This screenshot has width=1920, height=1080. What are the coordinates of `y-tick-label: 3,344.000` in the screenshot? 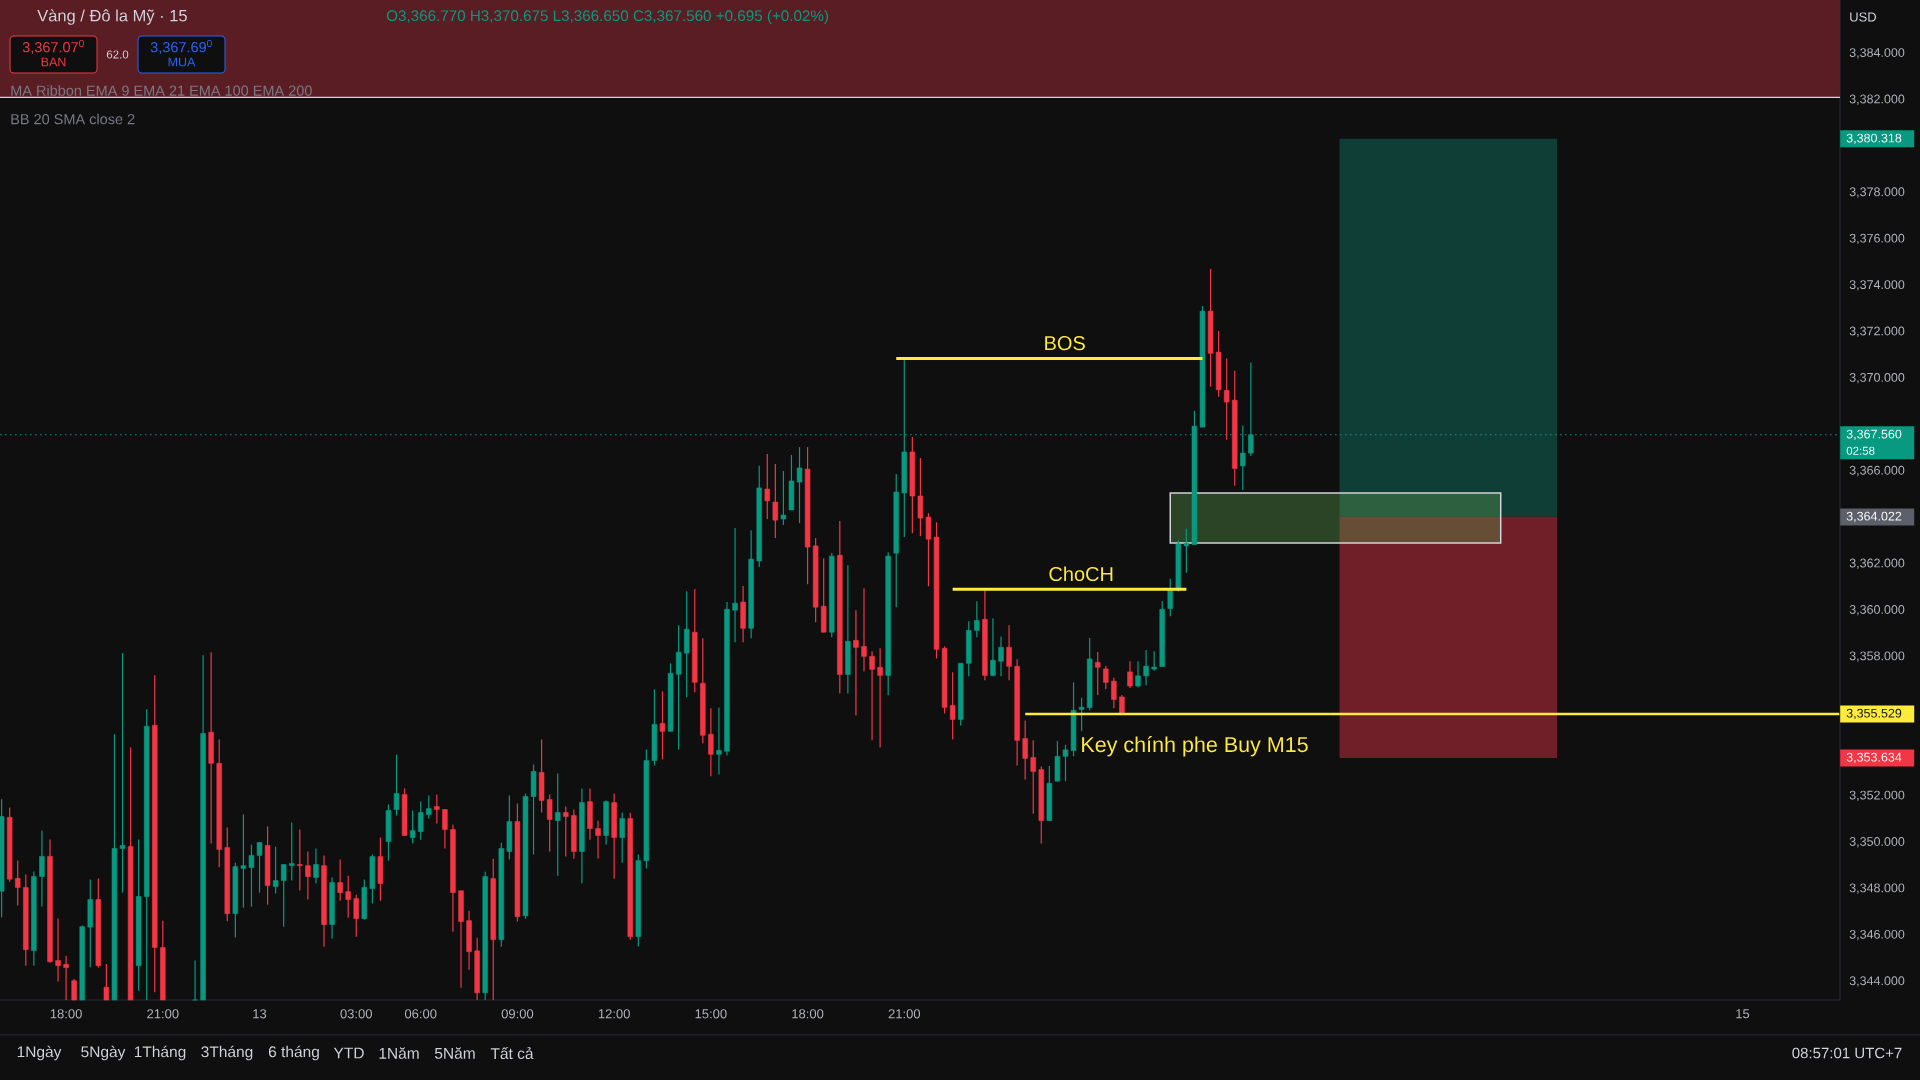 It's located at (1877, 981).